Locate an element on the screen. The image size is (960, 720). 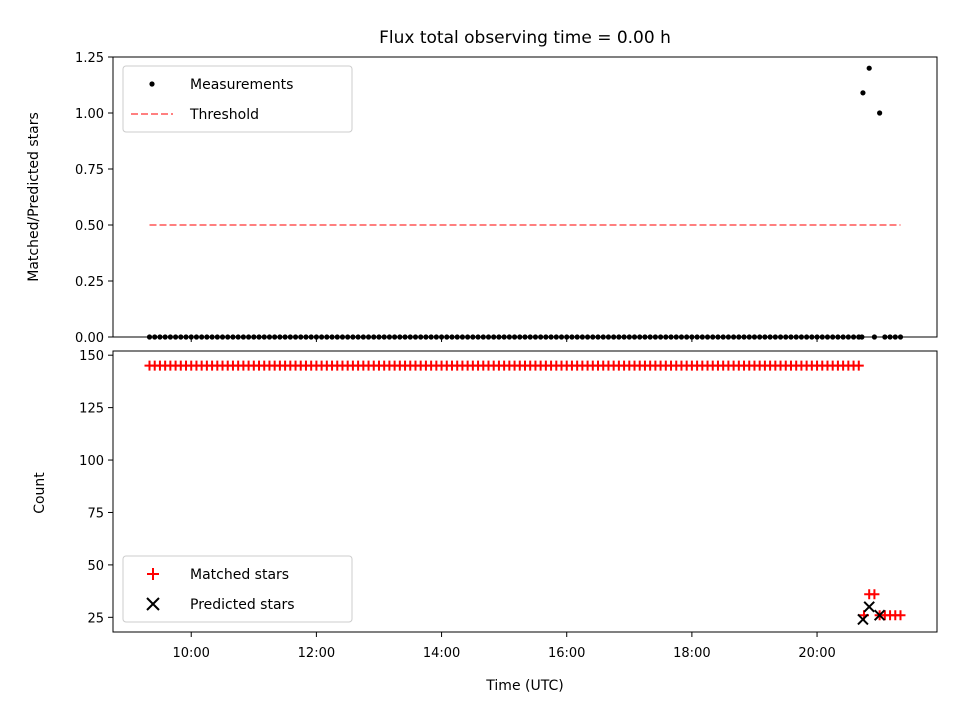
bottom-ytick-label: 125 is located at coordinates (91, 409).